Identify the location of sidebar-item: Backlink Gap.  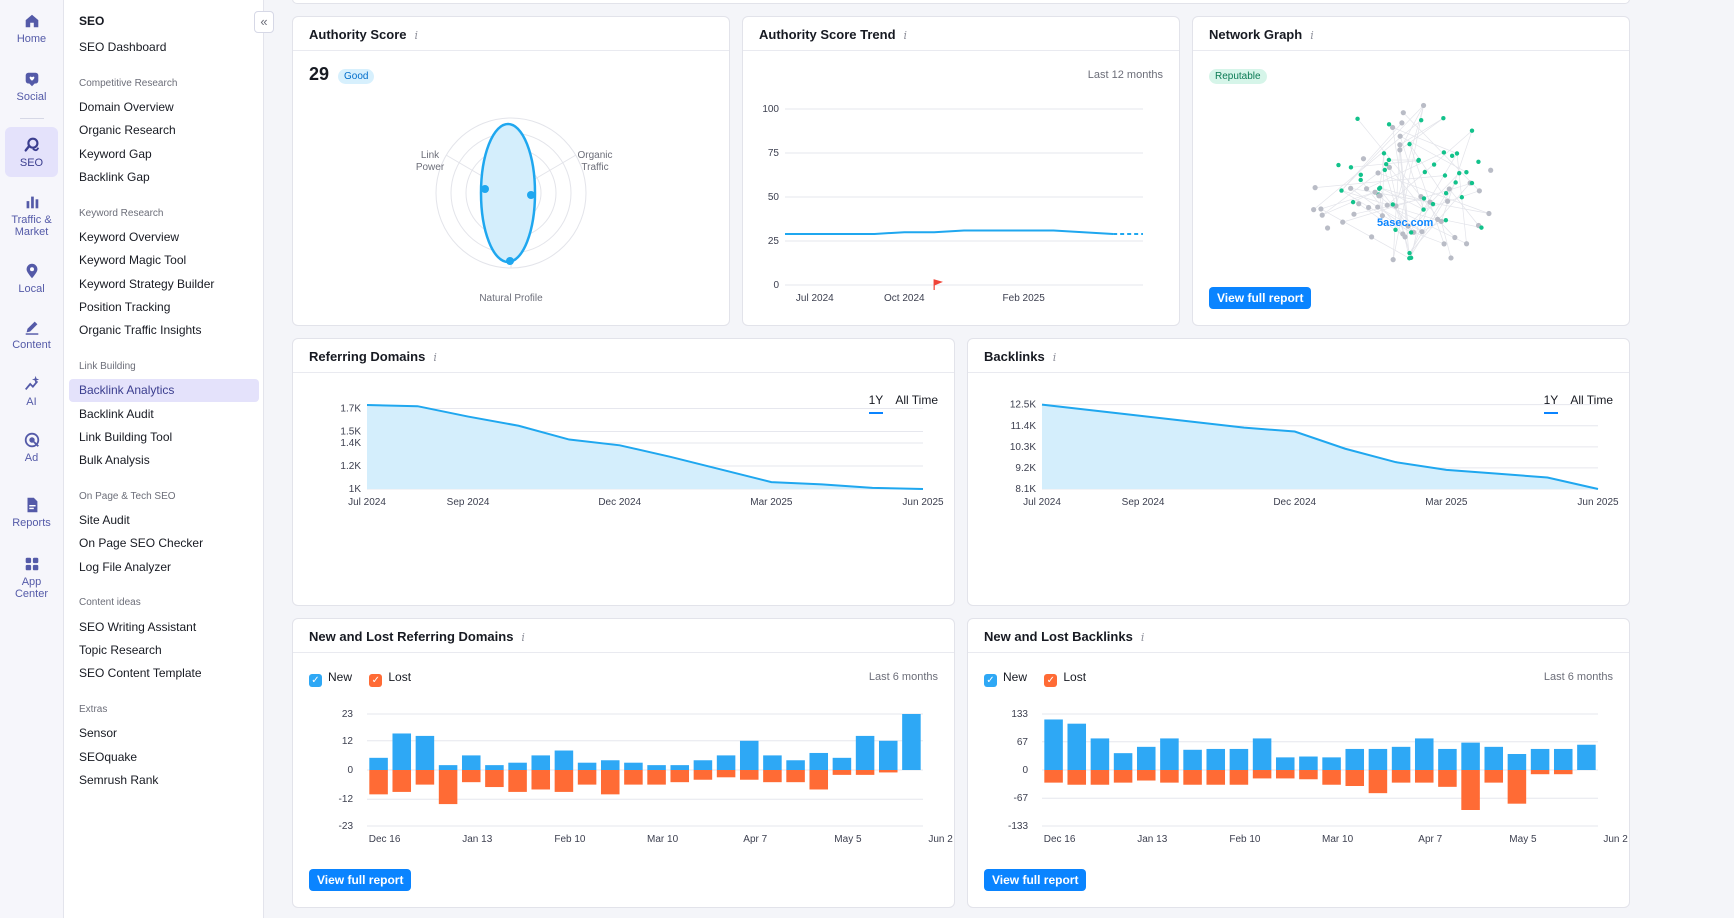
(114, 177).